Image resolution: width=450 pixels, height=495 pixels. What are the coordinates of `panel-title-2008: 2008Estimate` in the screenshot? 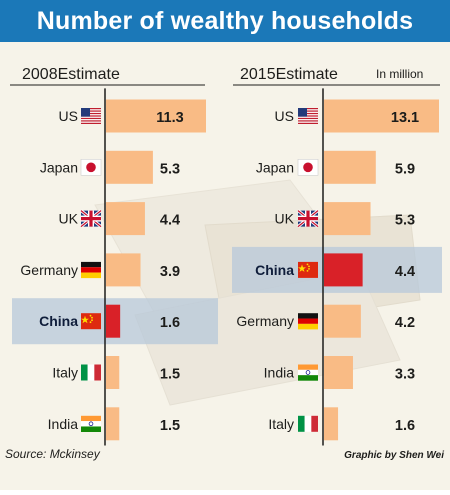 It's located at (71, 74).